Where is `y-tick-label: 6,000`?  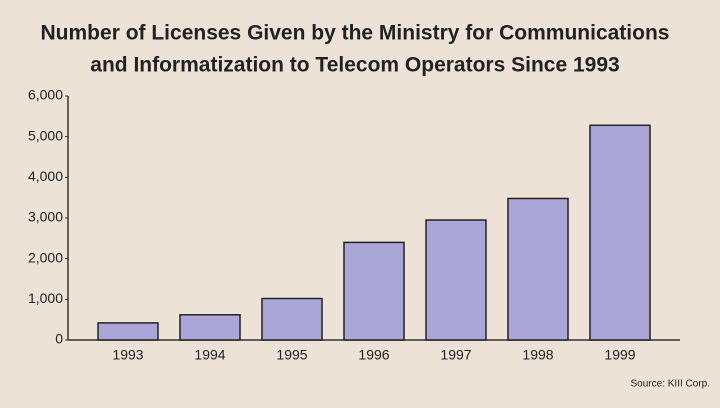
y-tick-label: 6,000 is located at coordinates (45, 95).